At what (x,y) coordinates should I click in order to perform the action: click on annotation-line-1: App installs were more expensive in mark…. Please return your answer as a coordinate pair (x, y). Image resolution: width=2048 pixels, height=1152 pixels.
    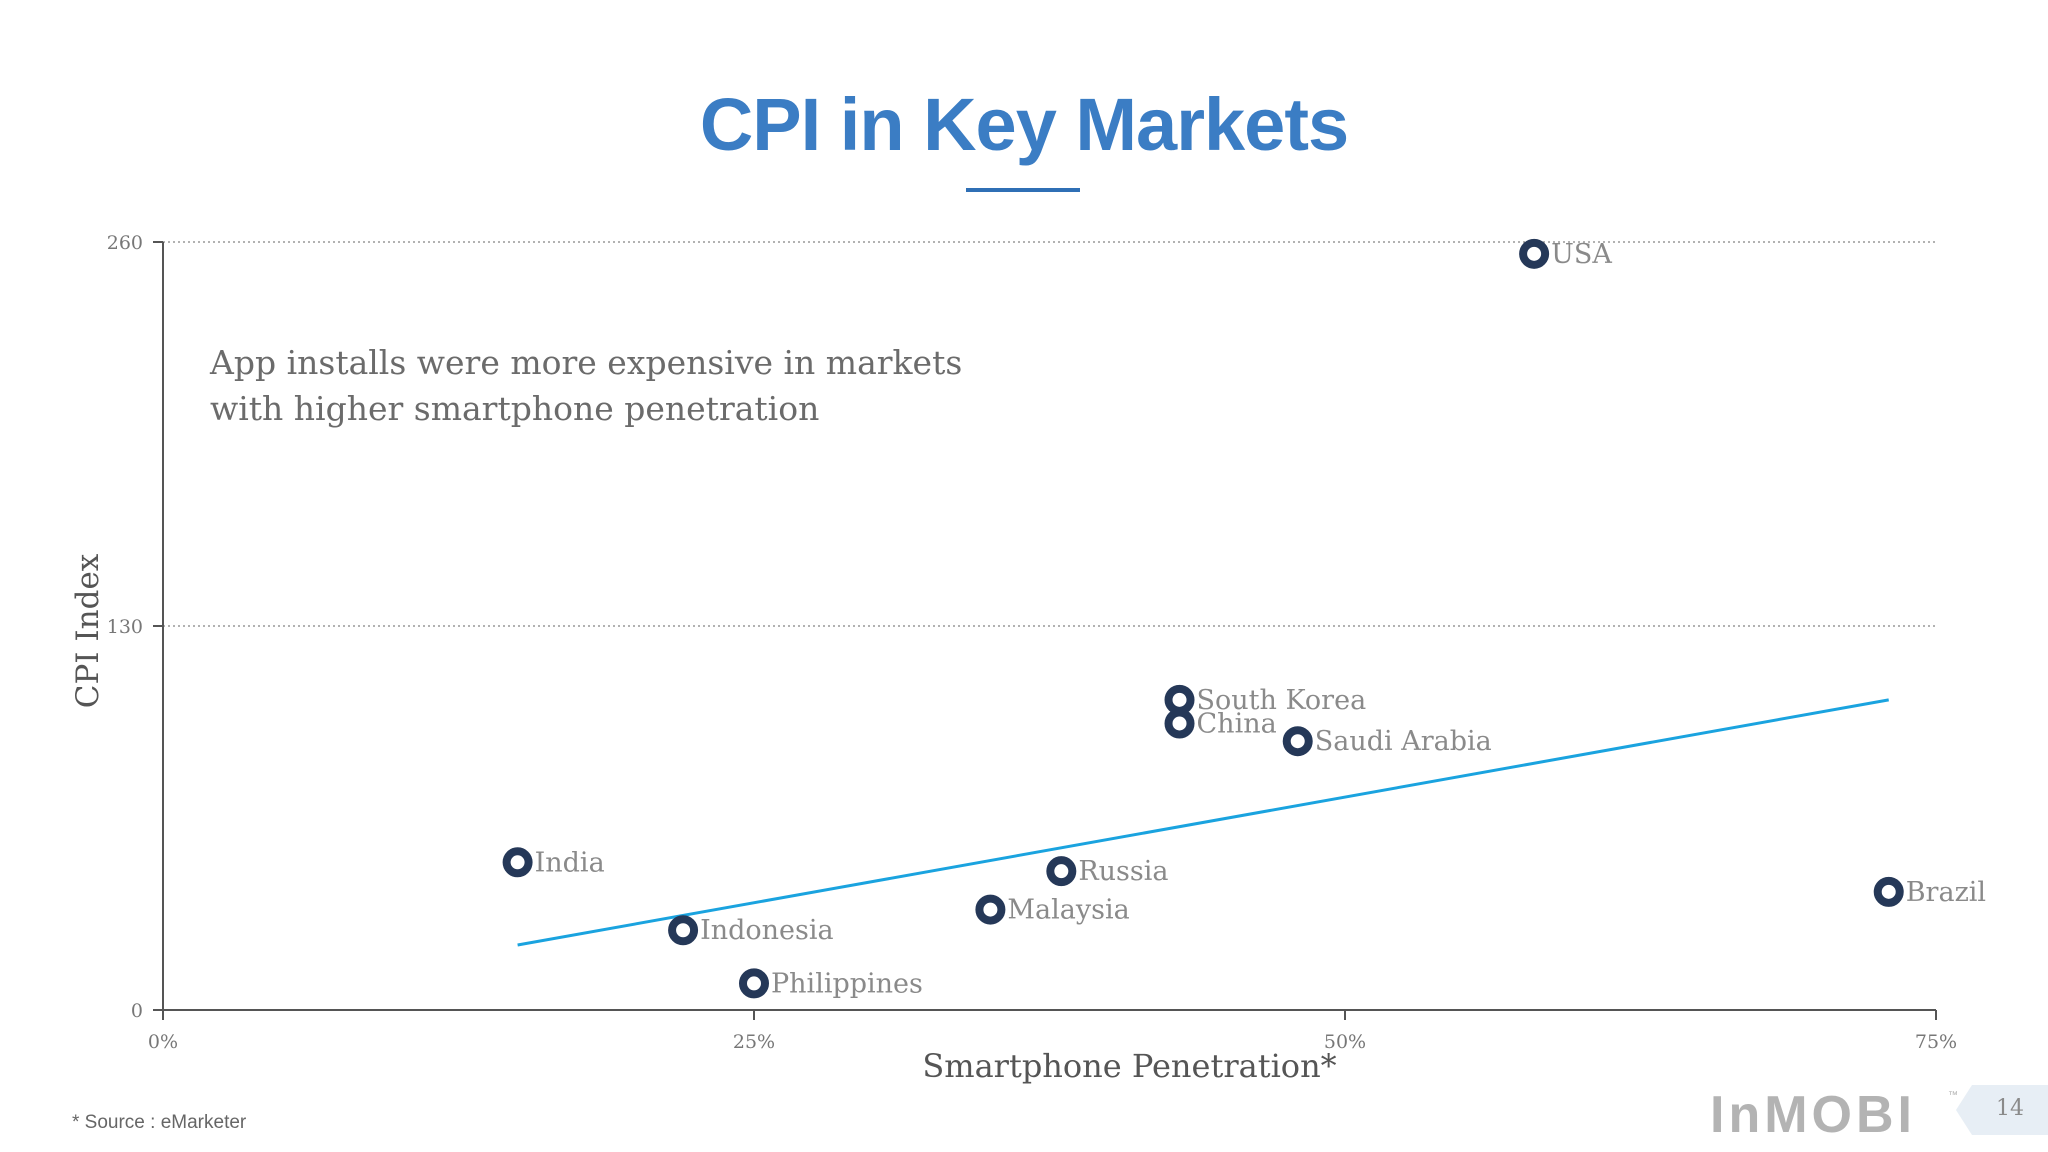
    Looking at the image, I should click on (586, 362).